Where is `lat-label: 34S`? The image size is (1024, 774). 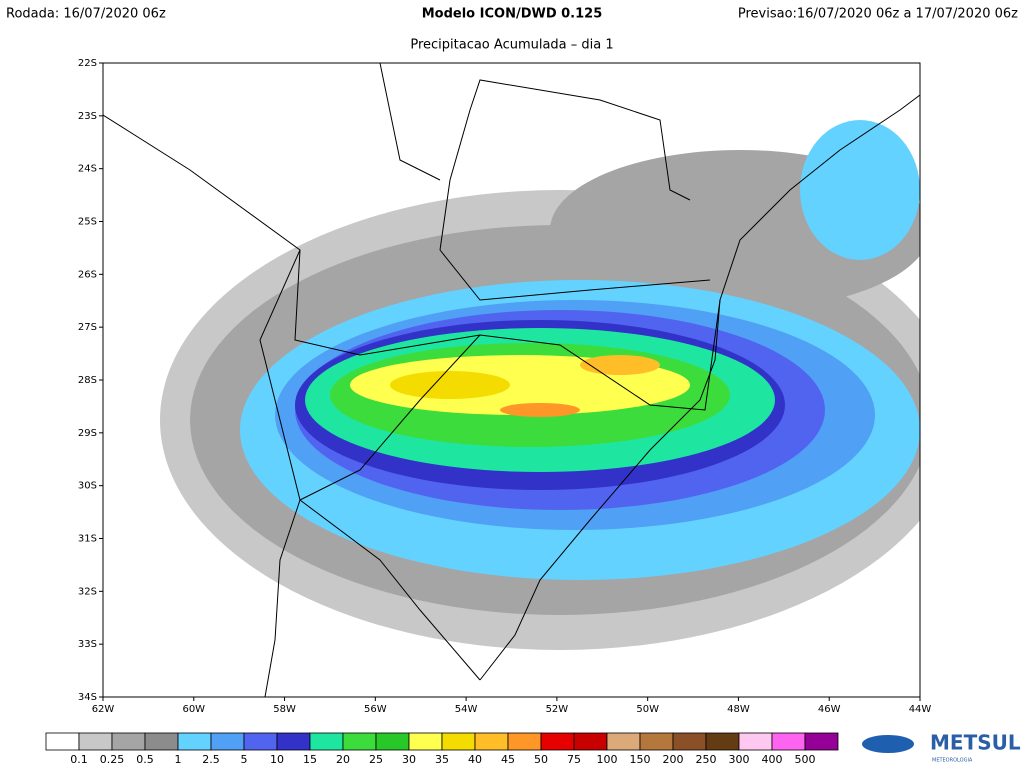 lat-label: 34S is located at coordinates (87, 697).